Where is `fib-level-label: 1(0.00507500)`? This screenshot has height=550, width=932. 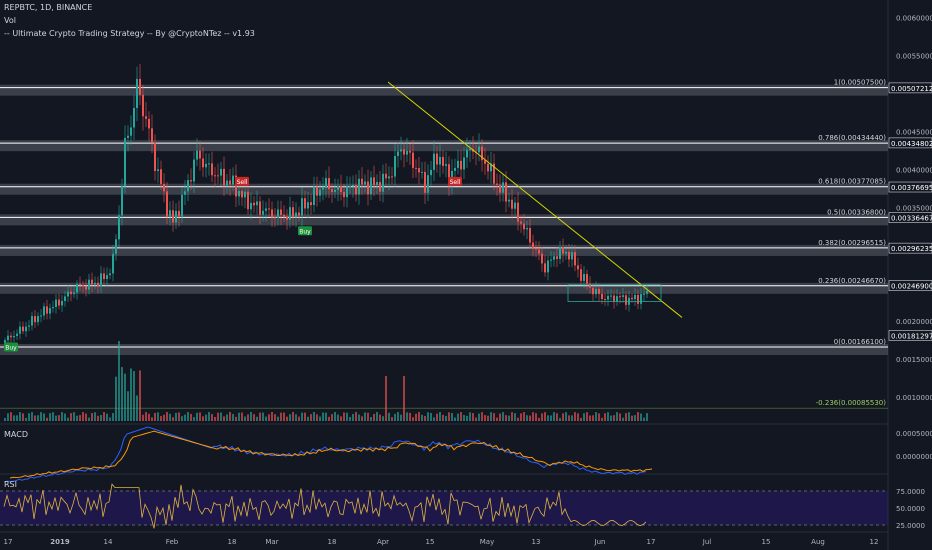
fib-level-label: 1(0.00507500) is located at coordinates (860, 83).